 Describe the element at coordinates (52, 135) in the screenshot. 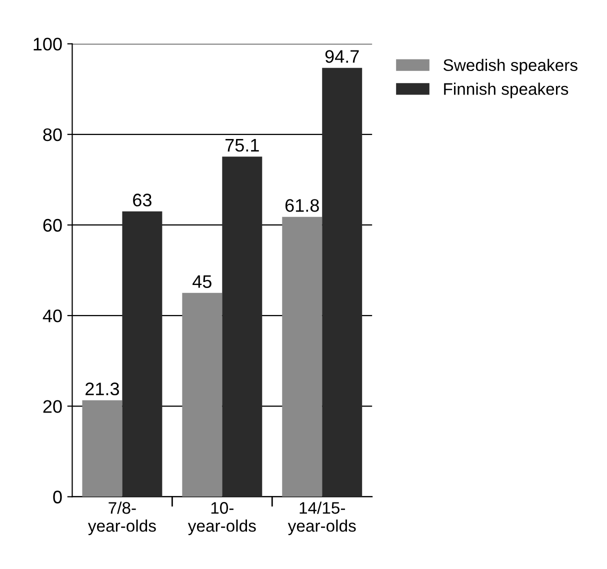

I see `y-tick-label: 80` at that location.